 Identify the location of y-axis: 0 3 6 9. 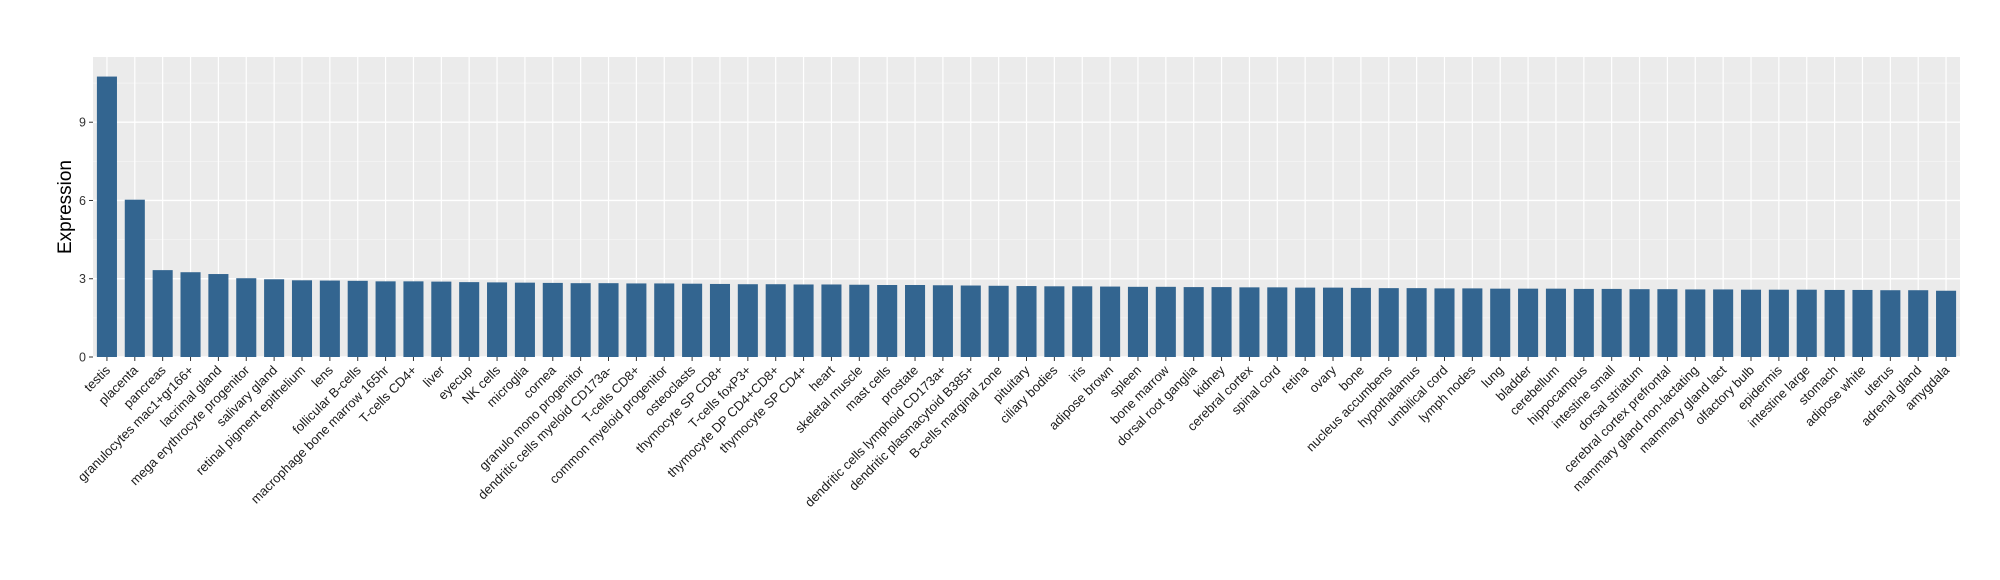
(86, 240).